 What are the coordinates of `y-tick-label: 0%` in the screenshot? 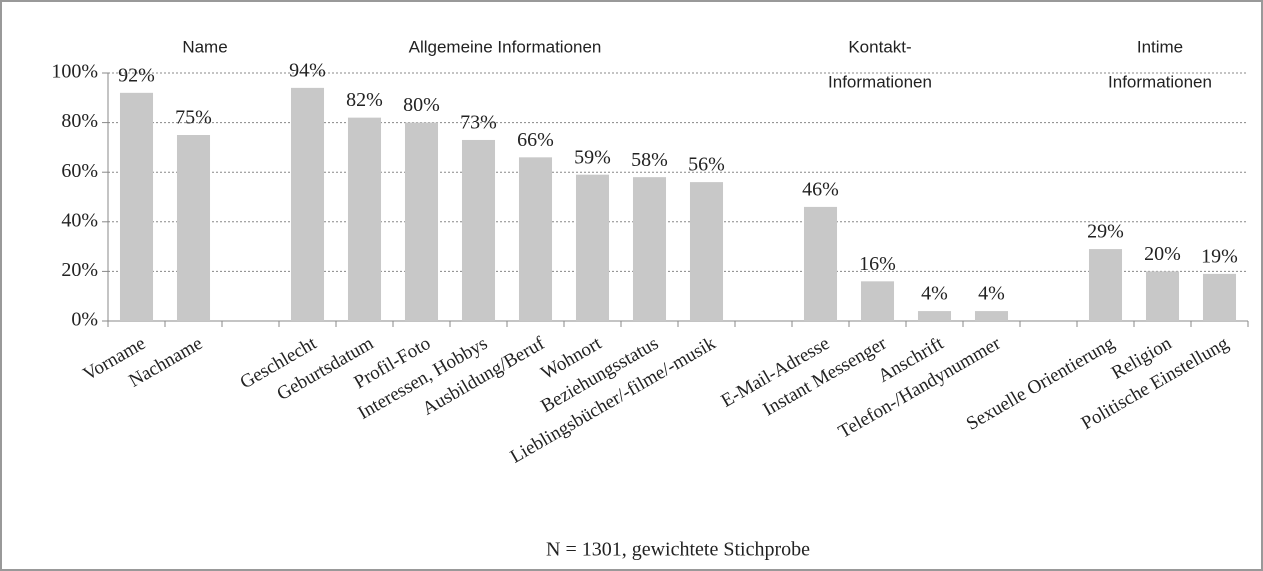 It's located at (84, 320).